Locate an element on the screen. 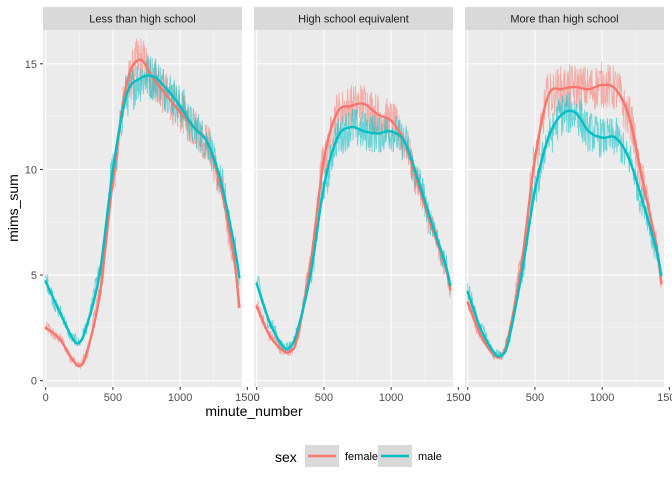  legend-label-male: male is located at coordinates (430, 457).